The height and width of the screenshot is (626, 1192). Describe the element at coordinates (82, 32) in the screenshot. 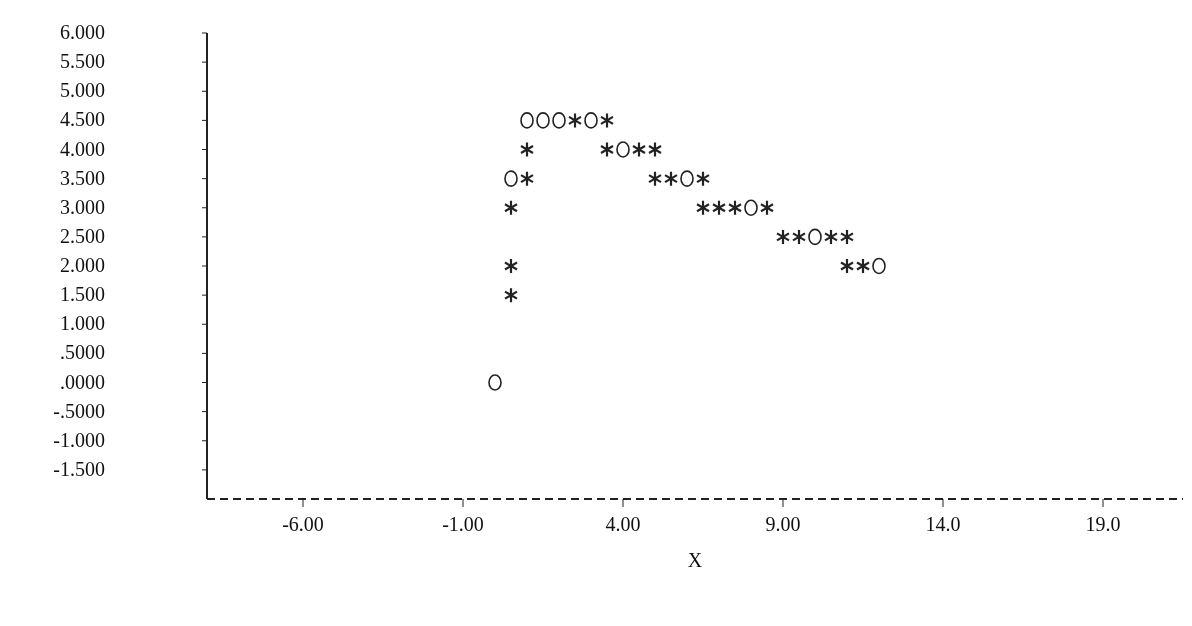

I see `y-tick-label: 6.000` at that location.